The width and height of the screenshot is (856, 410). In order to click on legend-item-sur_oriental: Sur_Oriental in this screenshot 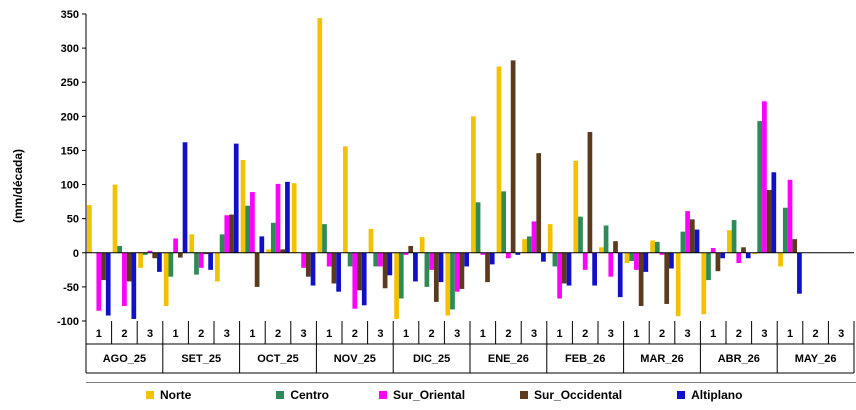, I will do `click(422, 395)`.